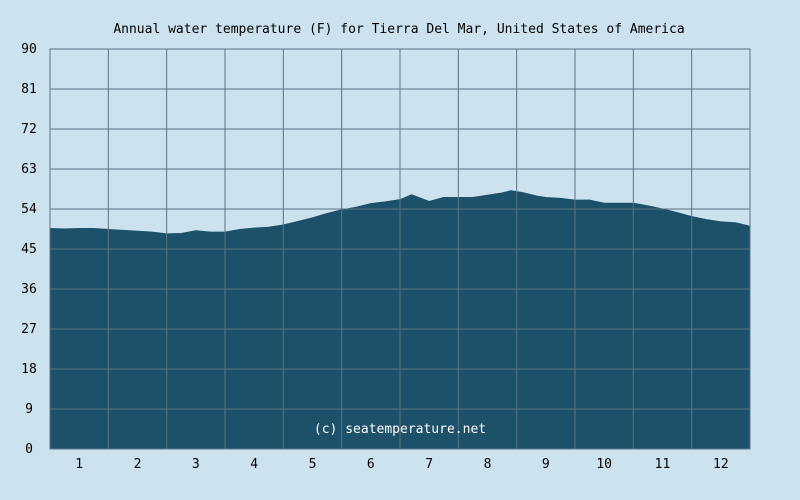  Describe the element at coordinates (29, 409) in the screenshot. I see `y-tick-label: 9` at that location.